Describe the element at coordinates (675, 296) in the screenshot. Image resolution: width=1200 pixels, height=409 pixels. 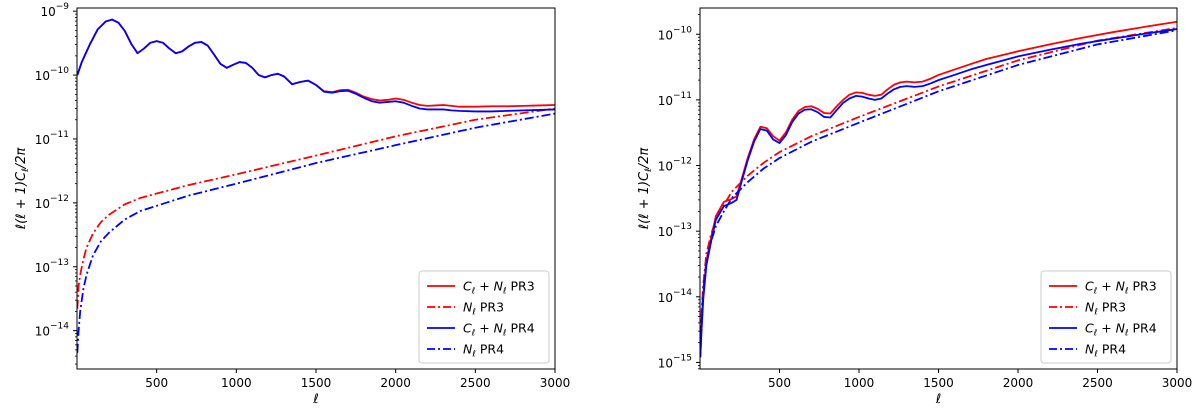
I see `y-tick-label-1: 10−14` at that location.